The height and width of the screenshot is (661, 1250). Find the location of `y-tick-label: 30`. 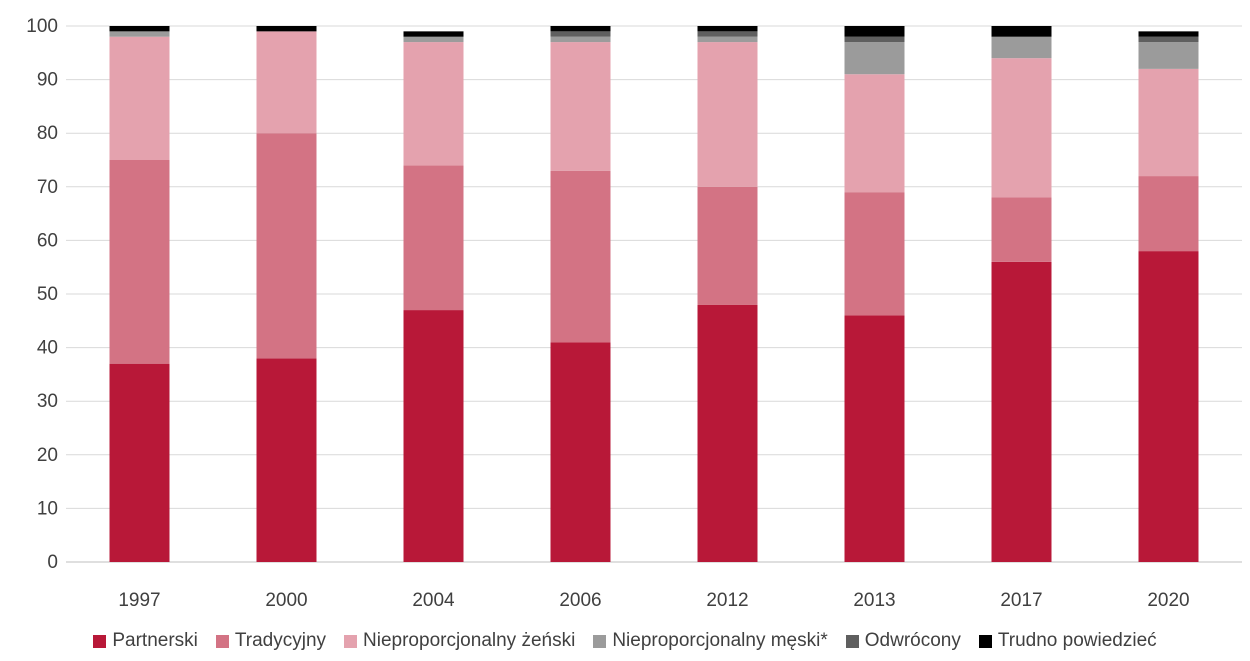

y-tick-label: 30 is located at coordinates (47, 401).